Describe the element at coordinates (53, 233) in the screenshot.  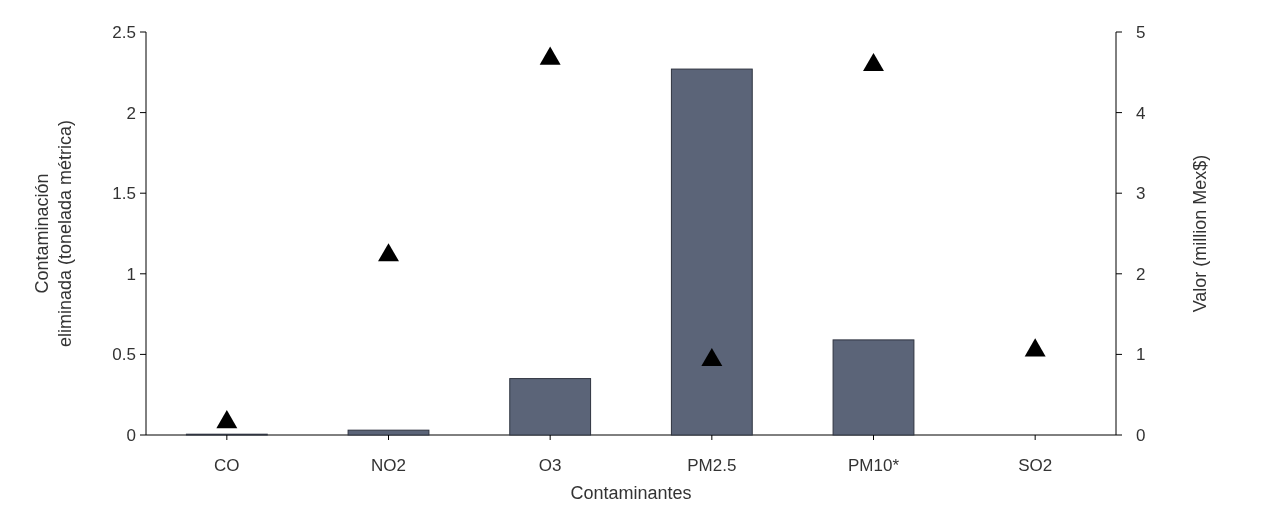
I see `y-axis-title: Contaminación eliminada (tonelada métrica)` at that location.